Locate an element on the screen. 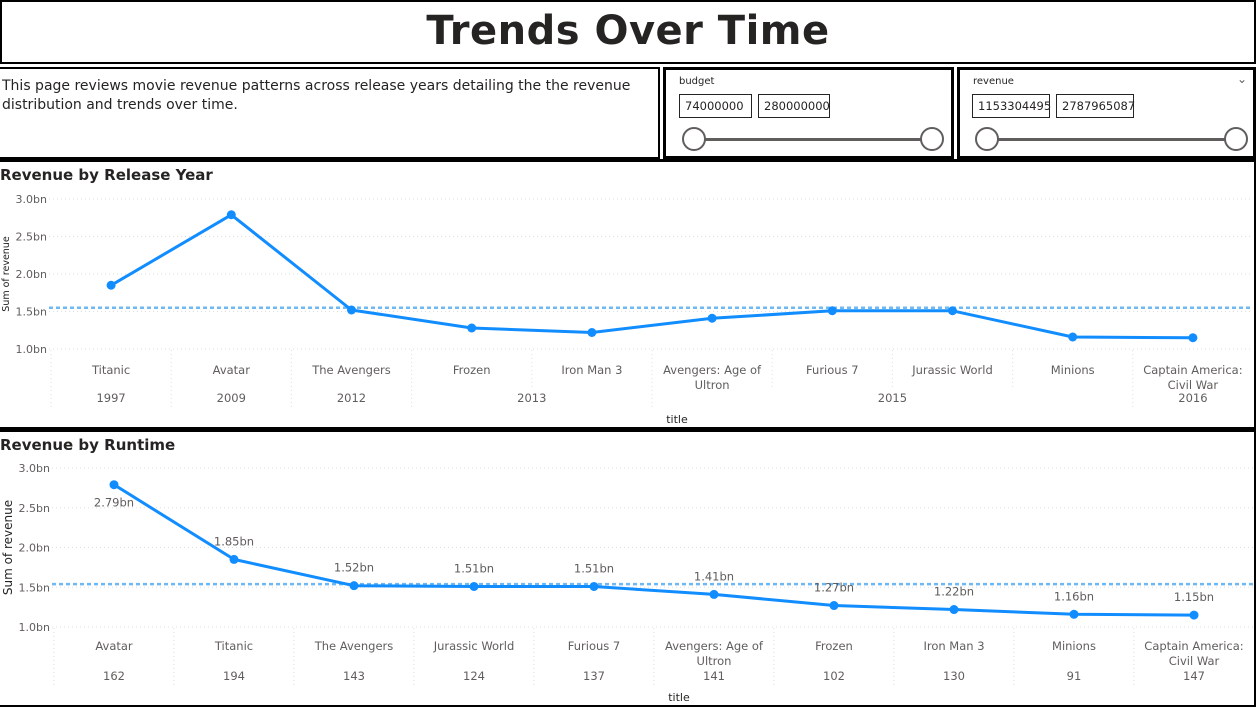  data-label: 1.51bn is located at coordinates (474, 568).